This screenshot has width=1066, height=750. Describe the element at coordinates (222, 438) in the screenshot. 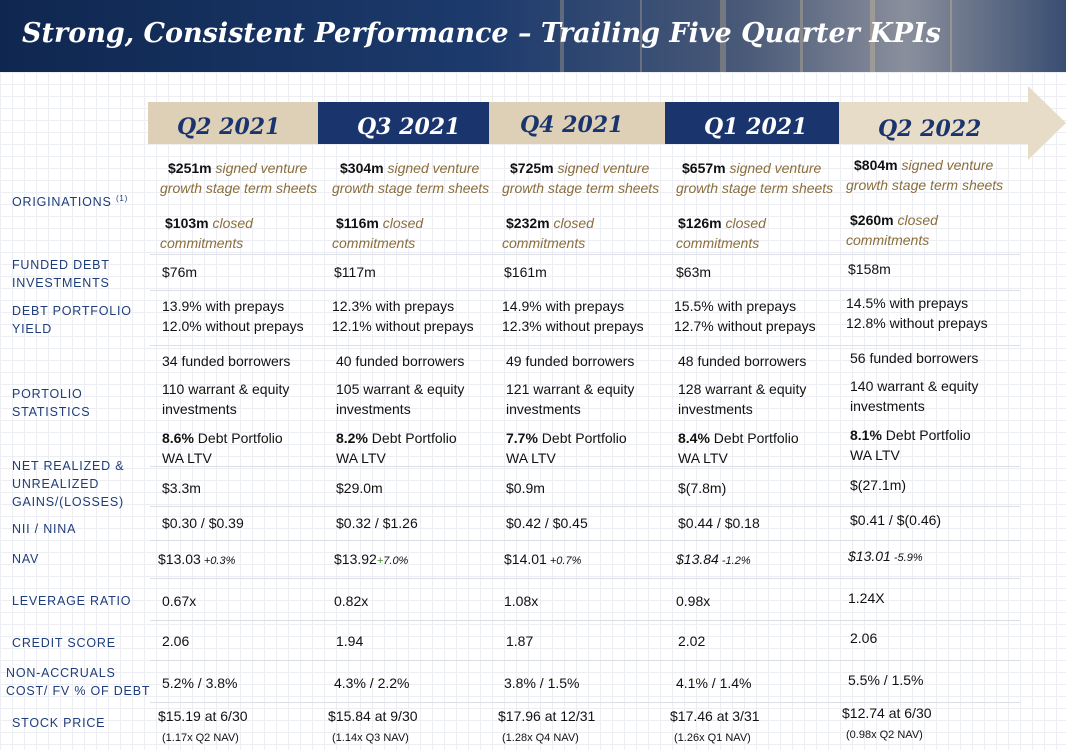

I see `debt-portfolio-ltv: 8.6% Debt Portfolio` at that location.